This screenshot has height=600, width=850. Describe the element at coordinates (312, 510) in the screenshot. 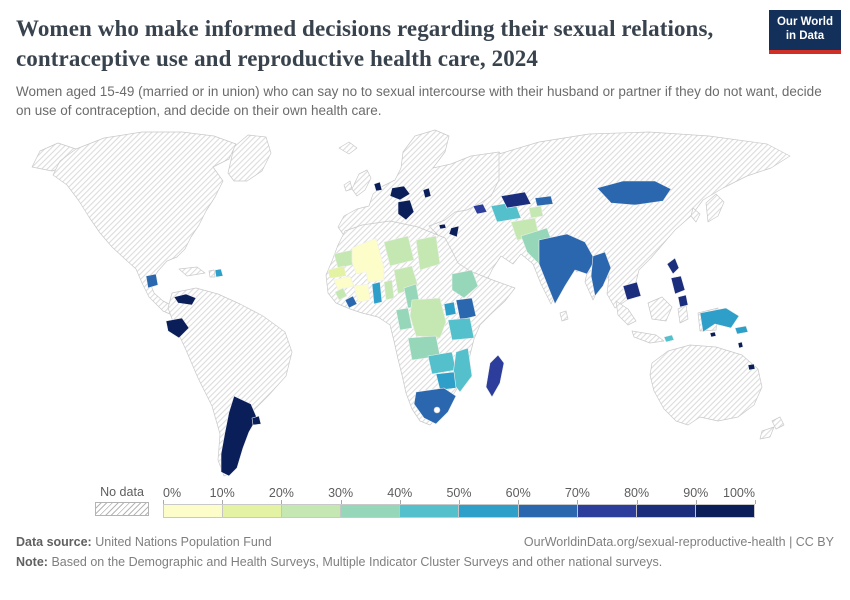

I see `legend-bucket-20-30%` at that location.